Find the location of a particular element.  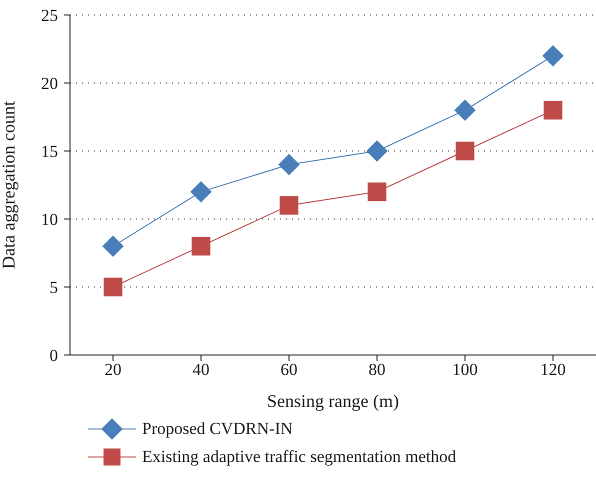

x-tick-label: 100 is located at coordinates (465, 370).